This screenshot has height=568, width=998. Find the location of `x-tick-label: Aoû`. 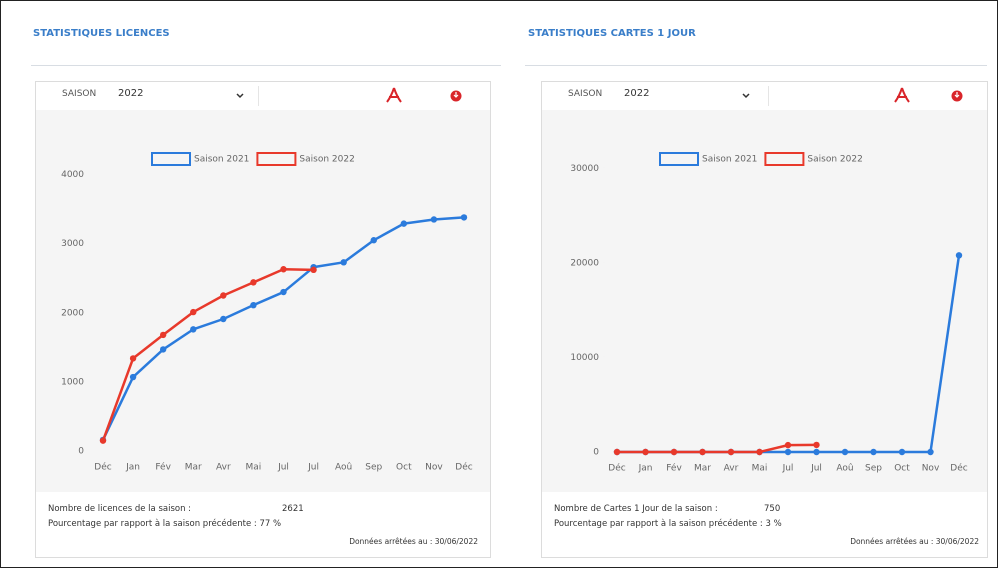

x-tick-label: Aoû is located at coordinates (343, 468).